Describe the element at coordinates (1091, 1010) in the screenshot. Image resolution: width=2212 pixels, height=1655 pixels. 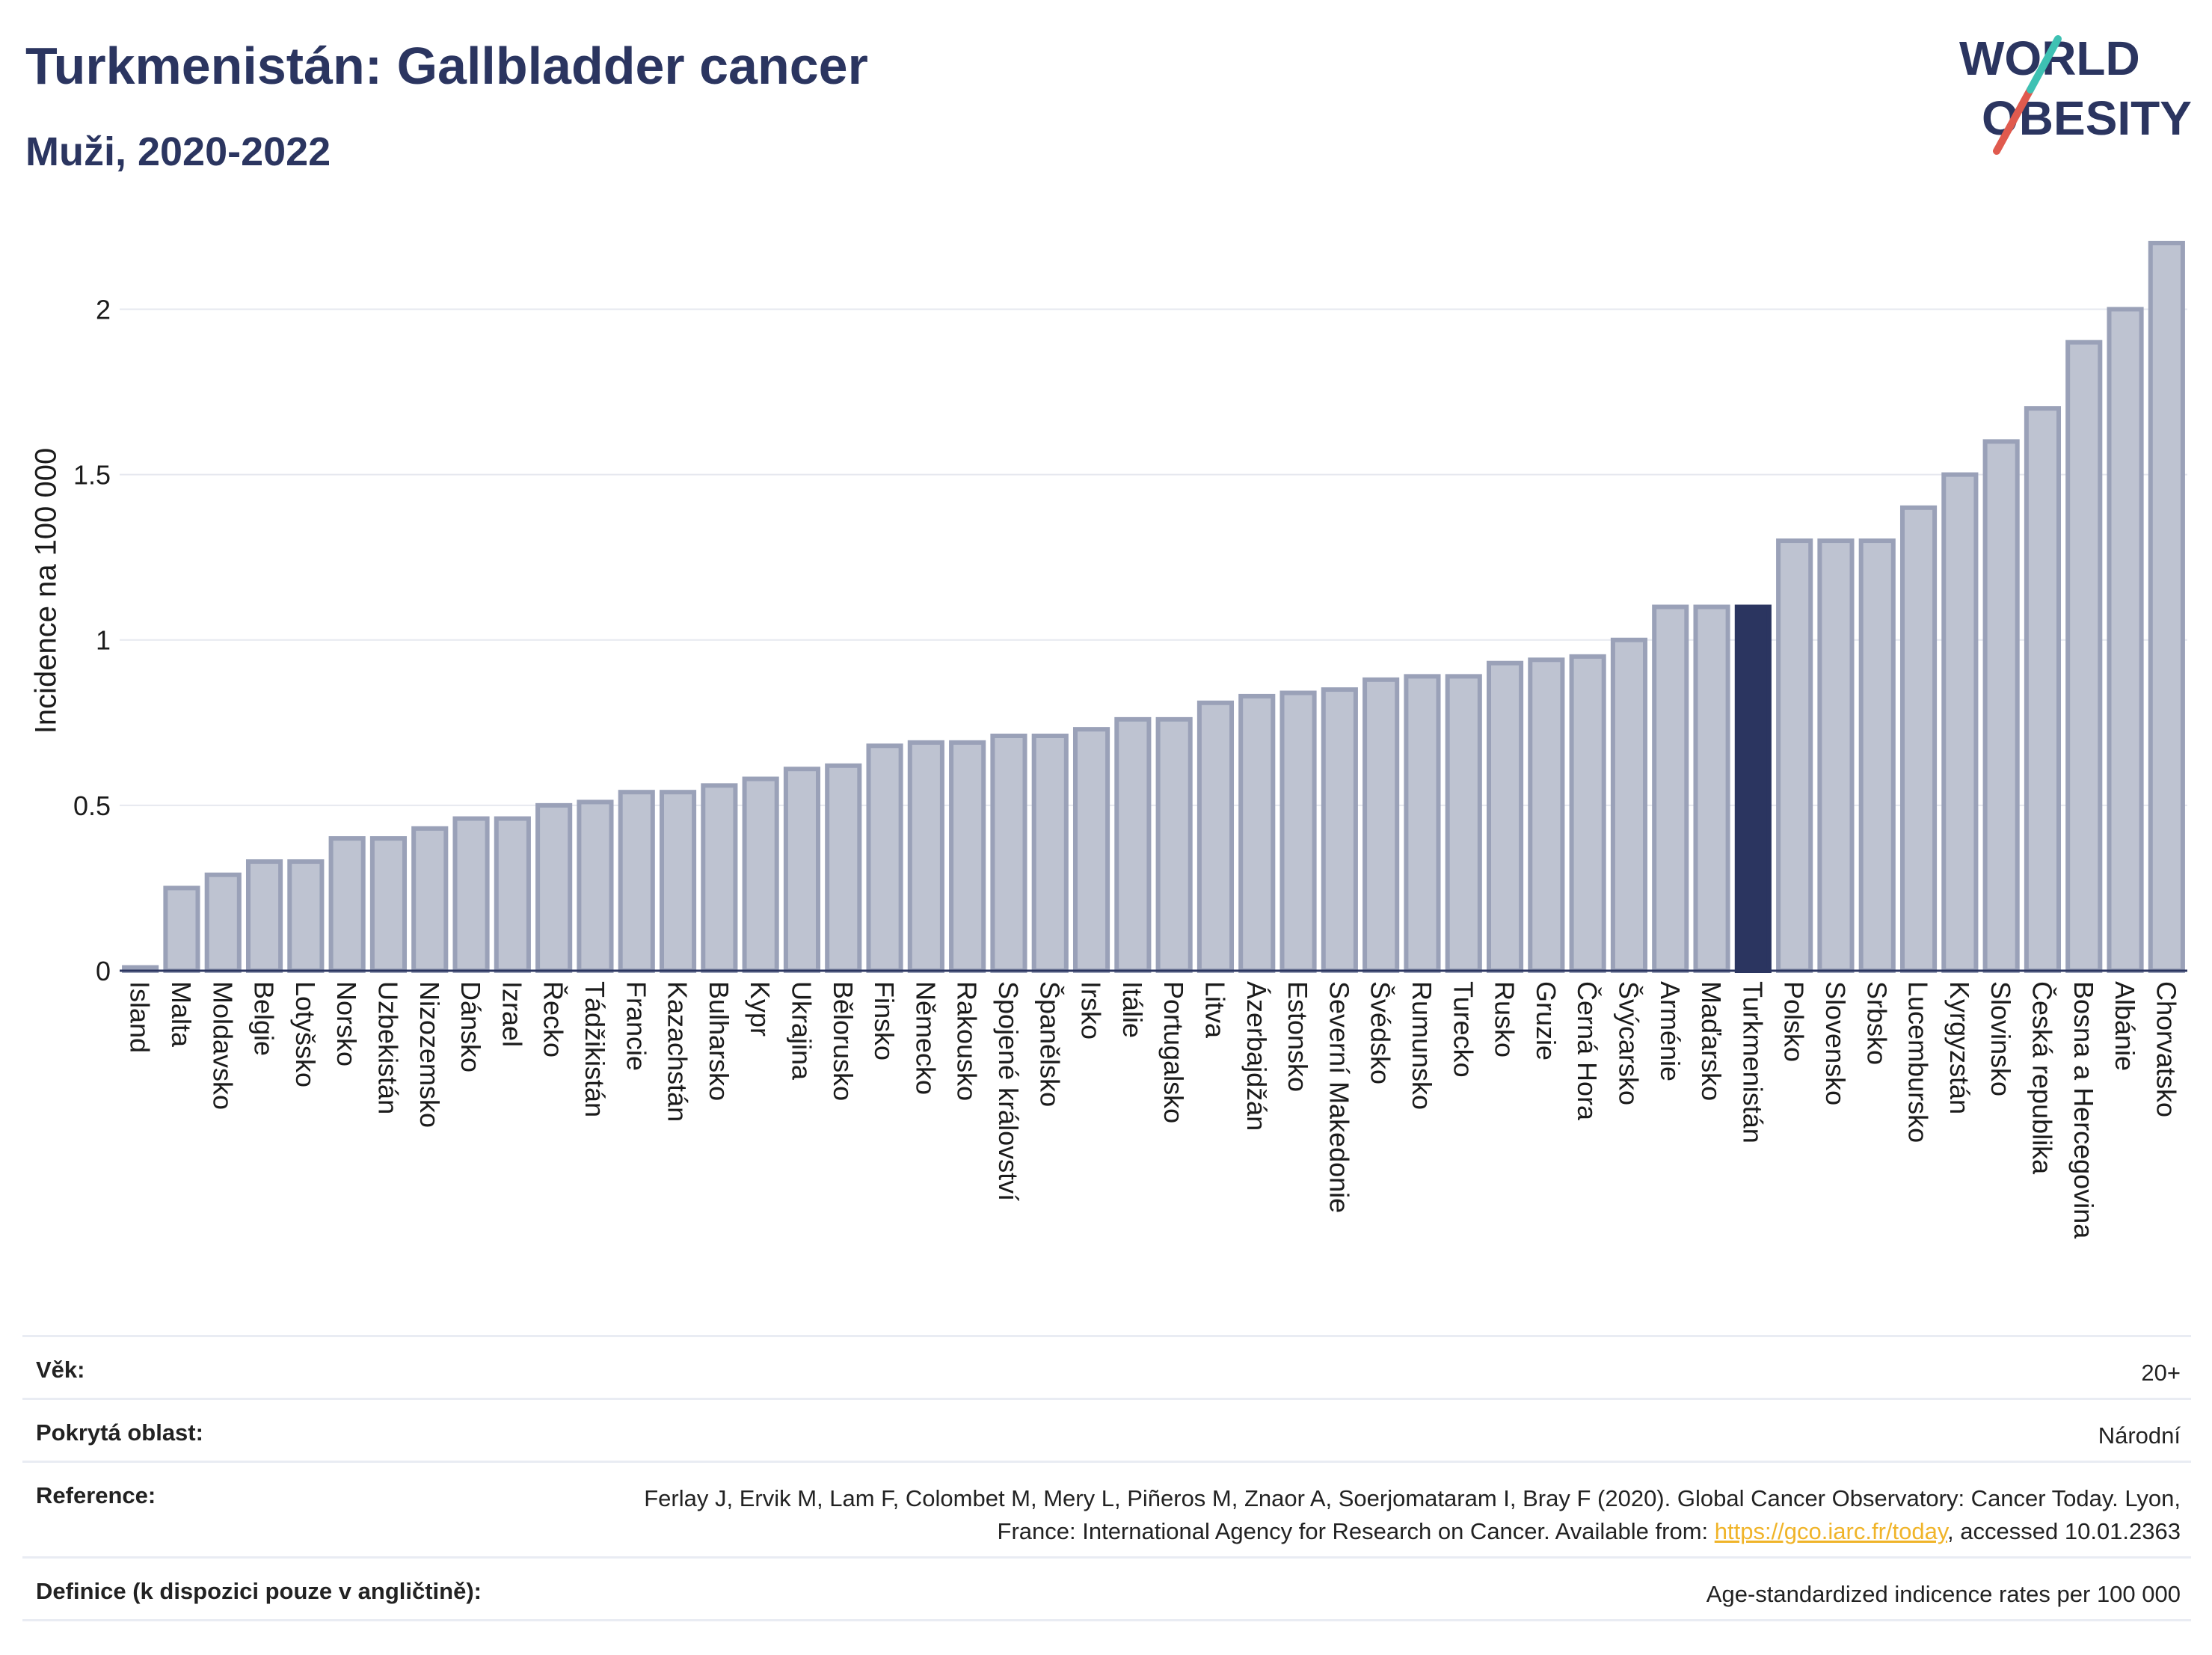
I see `x-tick-label: Irsko` at that location.